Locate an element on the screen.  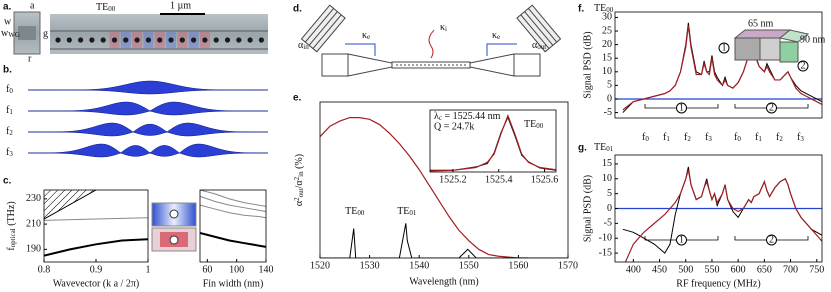
dim-label: 90 nm is located at coordinates (813, 39).